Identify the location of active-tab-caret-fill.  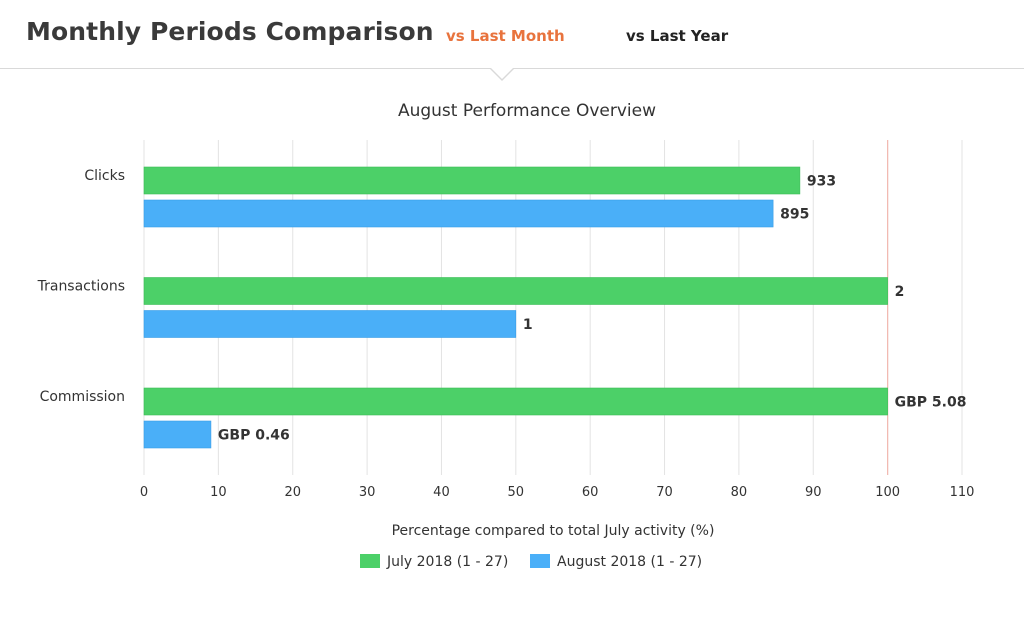
(502, 73).